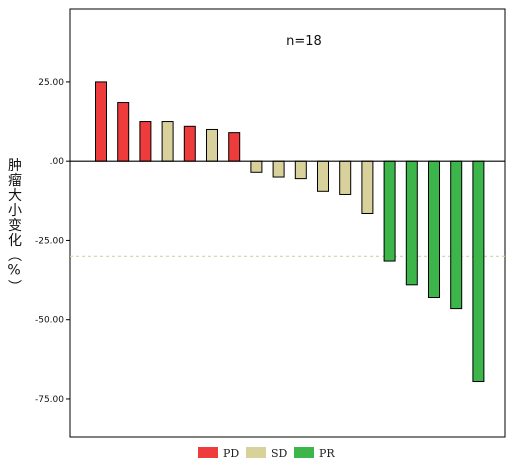 The height and width of the screenshot is (463, 510). What do you see at coordinates (279, 453) in the screenshot?
I see `legend-label-sd: SD` at bounding box center [279, 453].